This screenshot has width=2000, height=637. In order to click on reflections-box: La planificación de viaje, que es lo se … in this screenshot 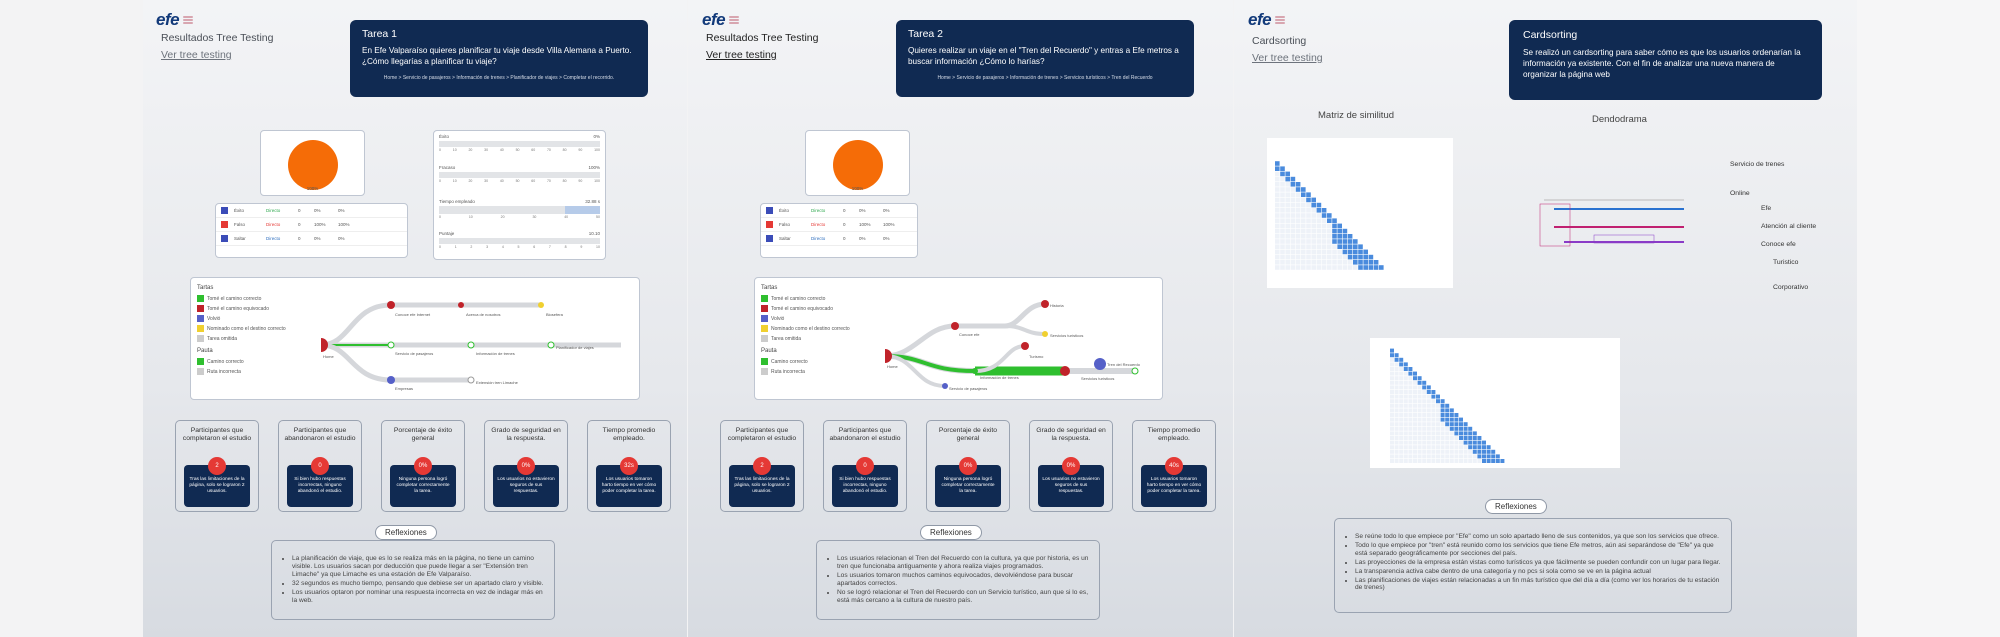, I will do `click(413, 580)`.